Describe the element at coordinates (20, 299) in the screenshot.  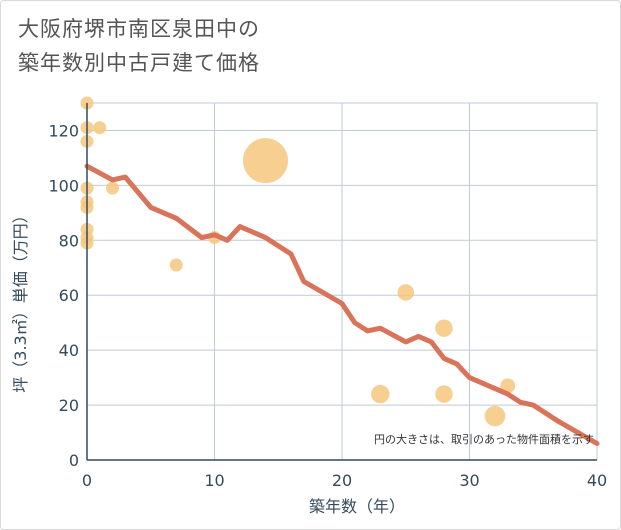
I see `y-axis-label: 坪（3.3㎡）単価（万円）` at that location.